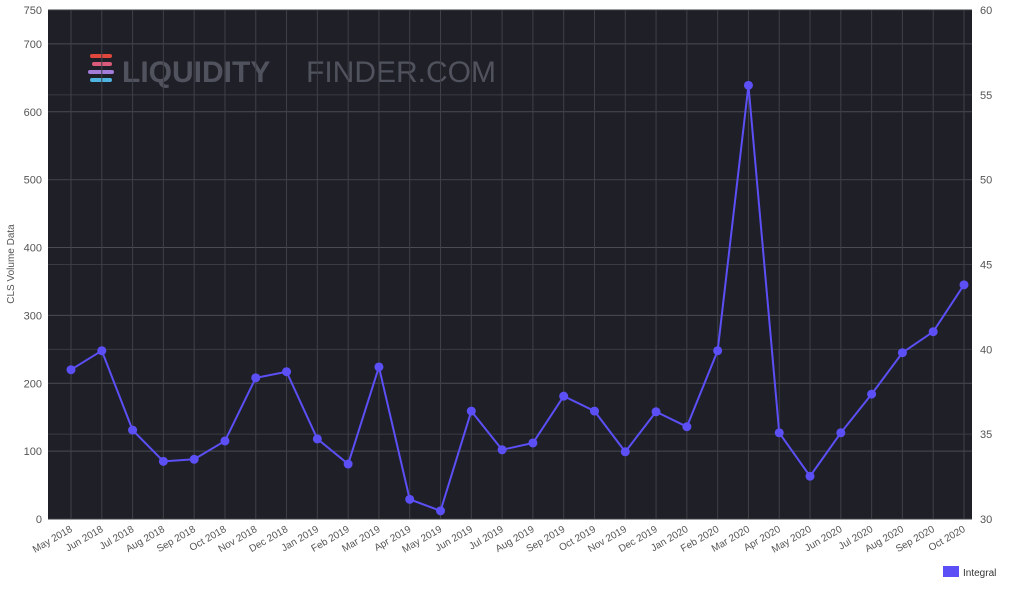  I want to click on y2-tick-label: 30, so click(986, 520).